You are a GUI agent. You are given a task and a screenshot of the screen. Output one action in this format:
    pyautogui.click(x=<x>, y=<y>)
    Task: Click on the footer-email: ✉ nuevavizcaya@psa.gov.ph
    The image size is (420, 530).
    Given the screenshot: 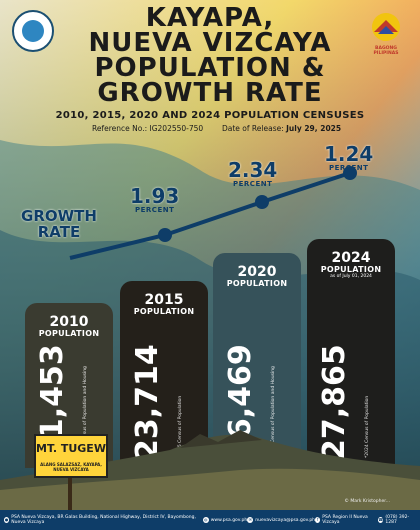 What is the action you would take?
    pyautogui.click(x=281, y=520)
    